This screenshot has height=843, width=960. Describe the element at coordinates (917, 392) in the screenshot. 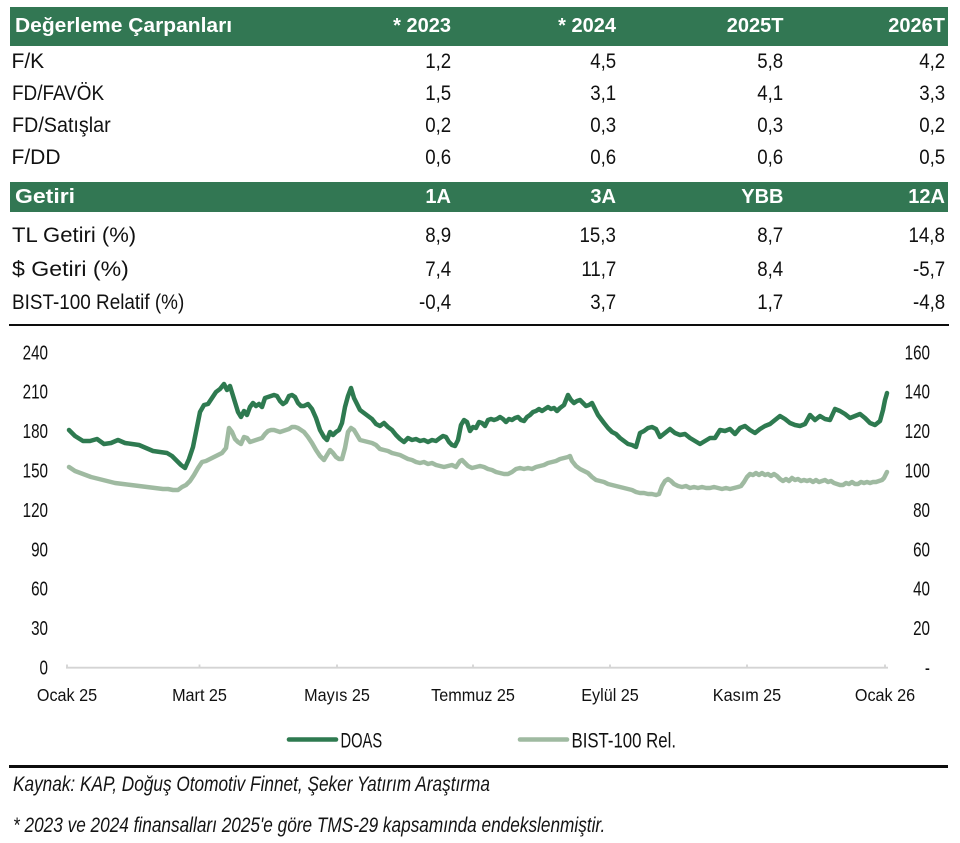

I see `svg-text: 140` at that location.